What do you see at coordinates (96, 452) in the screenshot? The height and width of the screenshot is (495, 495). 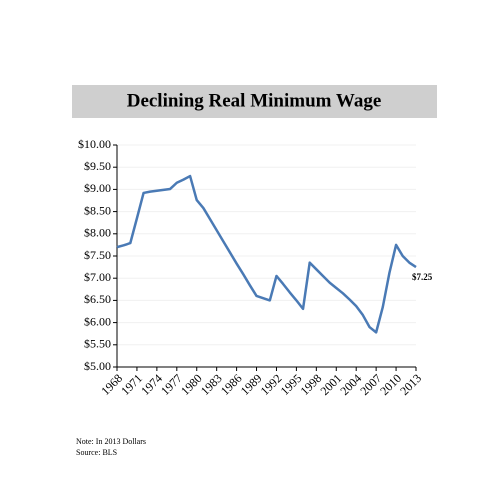 I see `source: Source: BLS` at bounding box center [96, 452].